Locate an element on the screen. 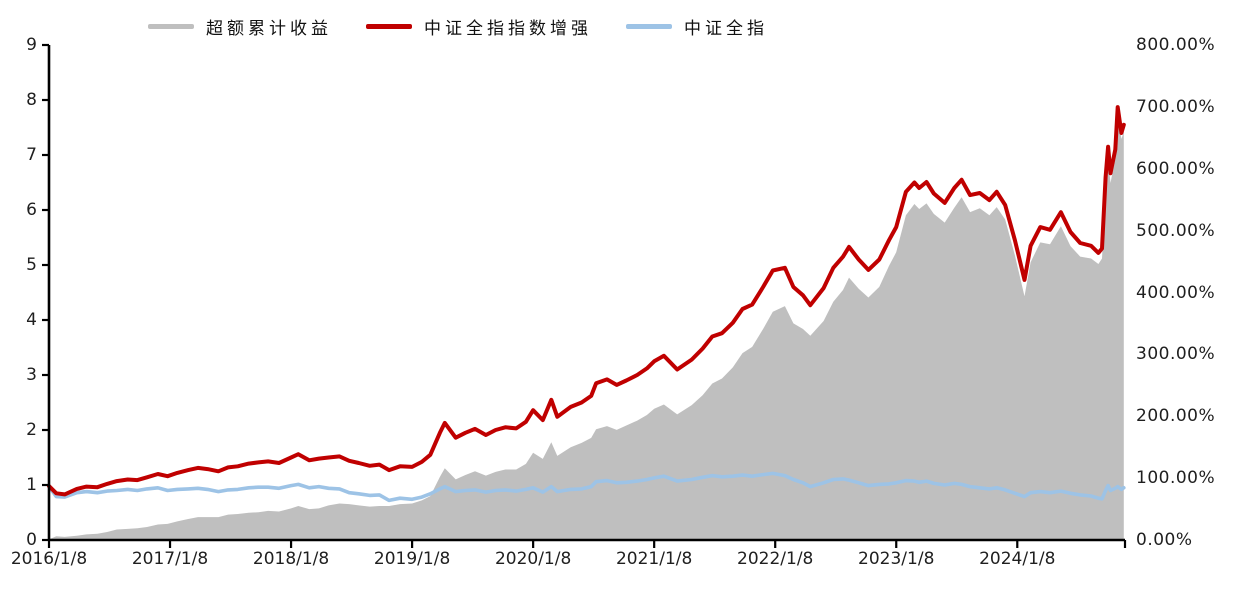 This screenshot has height=591, width=1233. left-axis-tick-label: 2 is located at coordinates (31, 430).